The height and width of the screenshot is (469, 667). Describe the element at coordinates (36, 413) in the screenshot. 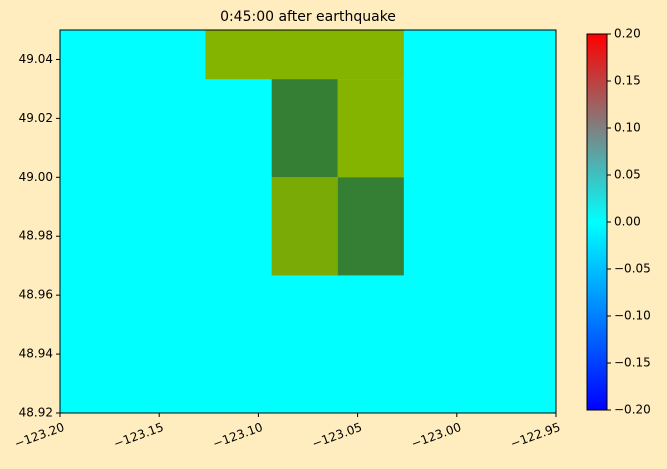

I see `y-tick-label: 48.92` at that location.